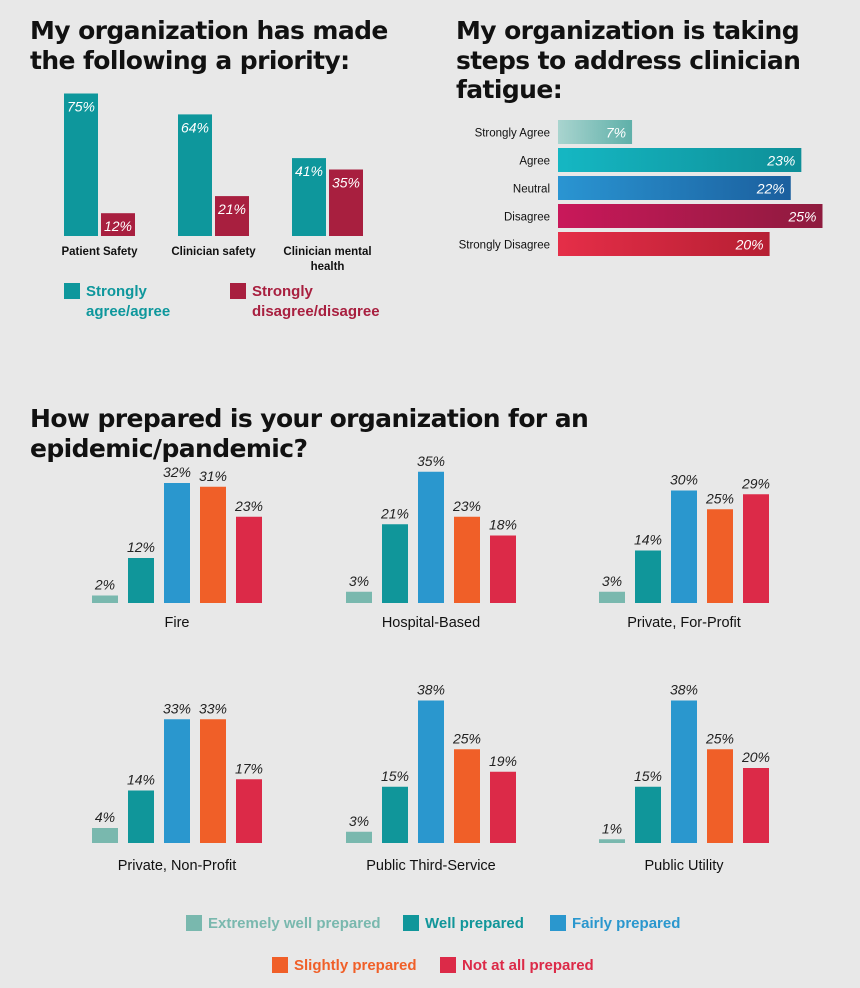 The image size is (860, 988). Describe the element at coordinates (504, 246) in the screenshot. I see `fatigue-category-label-4: Strongly Disagree` at that location.